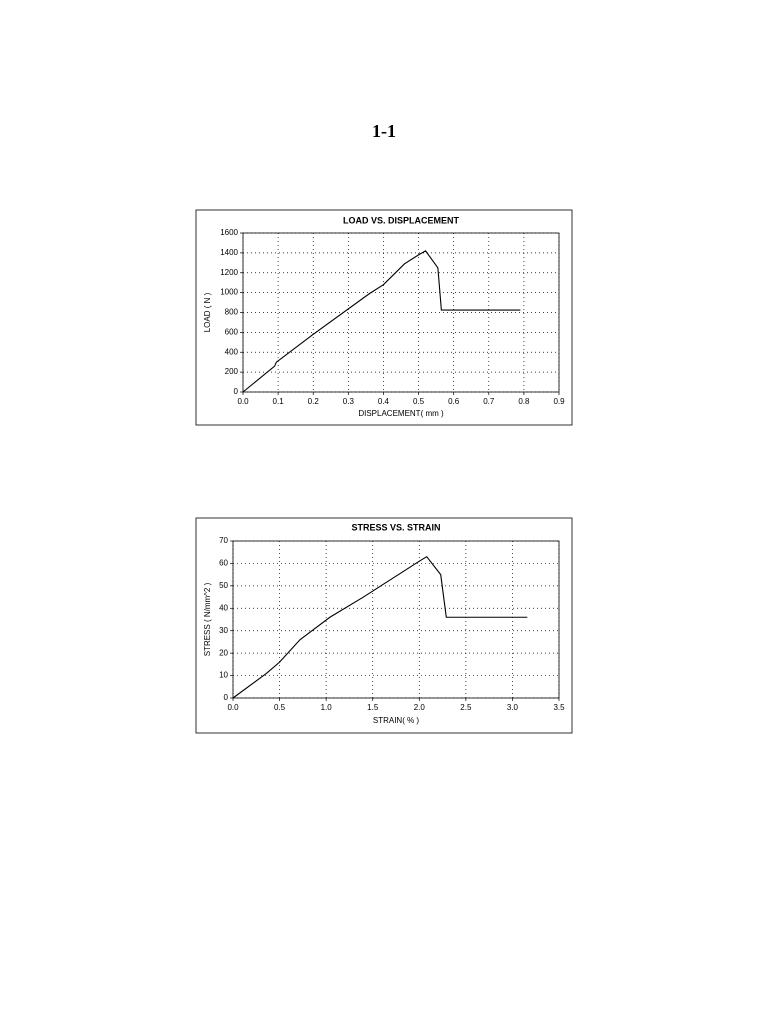  What do you see at coordinates (232, 351) in the screenshot?
I see `y-tick-label: 400` at bounding box center [232, 351].